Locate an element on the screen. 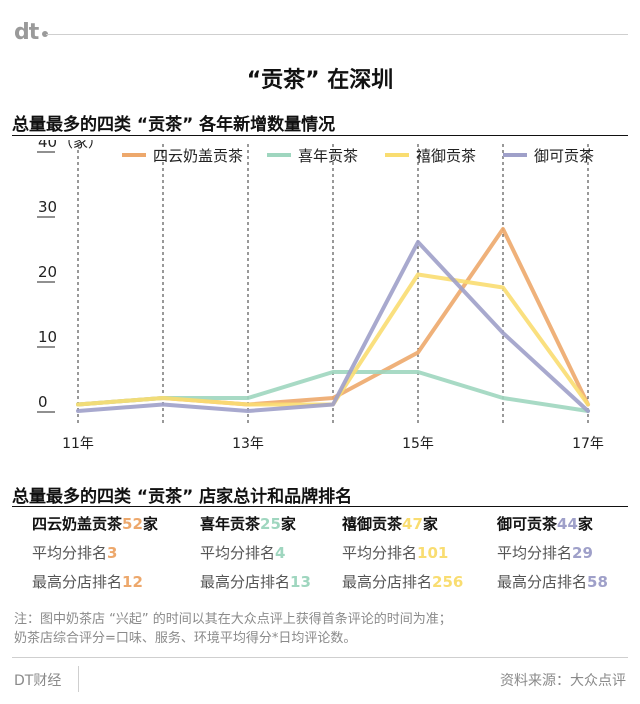  chart-section-title: 总量最多的四类 “贡茶” 各年新增数量情况 is located at coordinates (174, 125).